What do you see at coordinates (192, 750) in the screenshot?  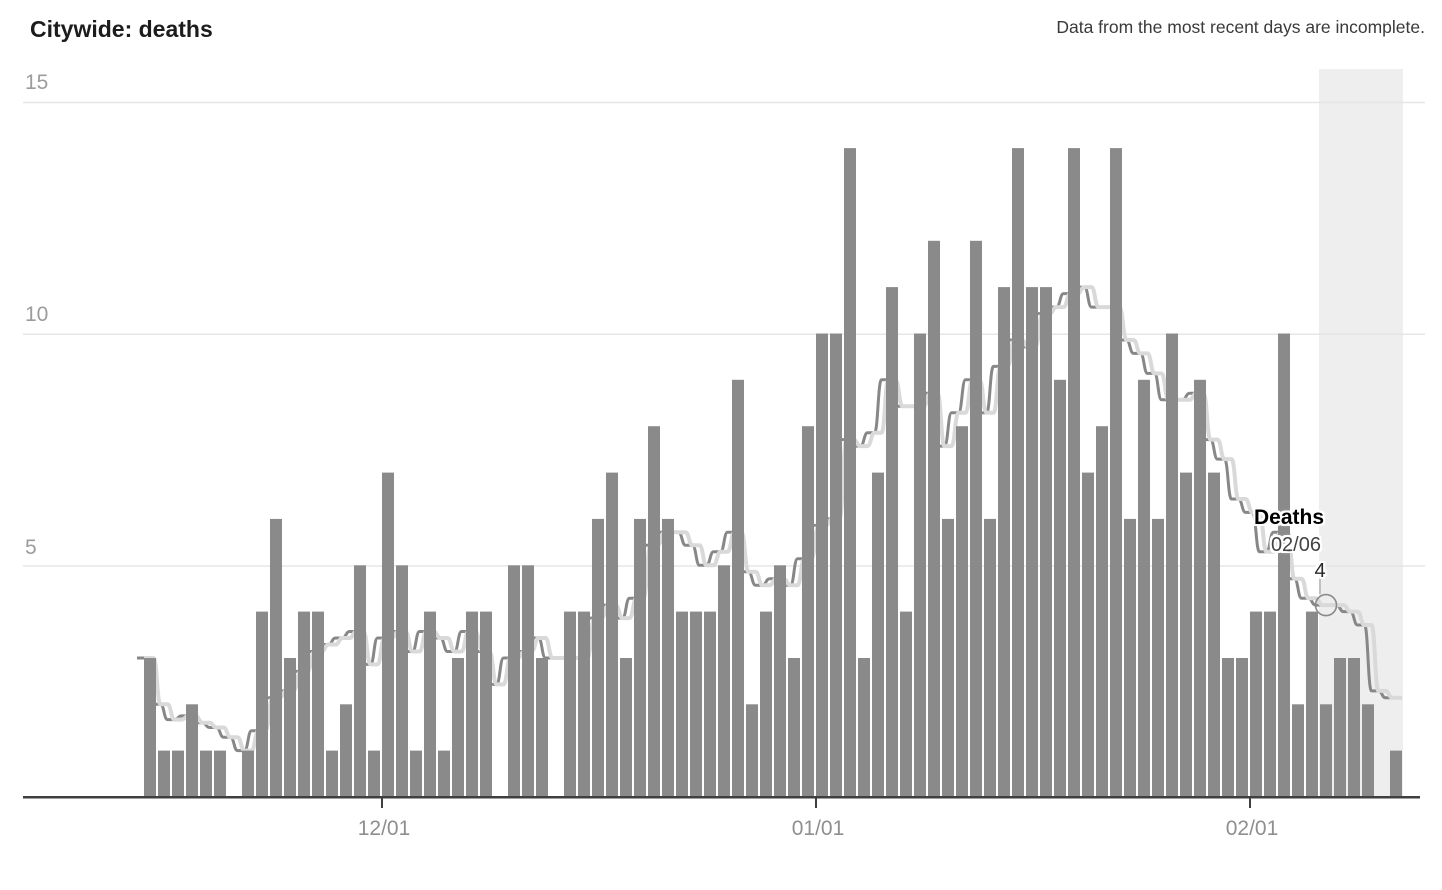 I see `bar-11/17` at bounding box center [192, 750].